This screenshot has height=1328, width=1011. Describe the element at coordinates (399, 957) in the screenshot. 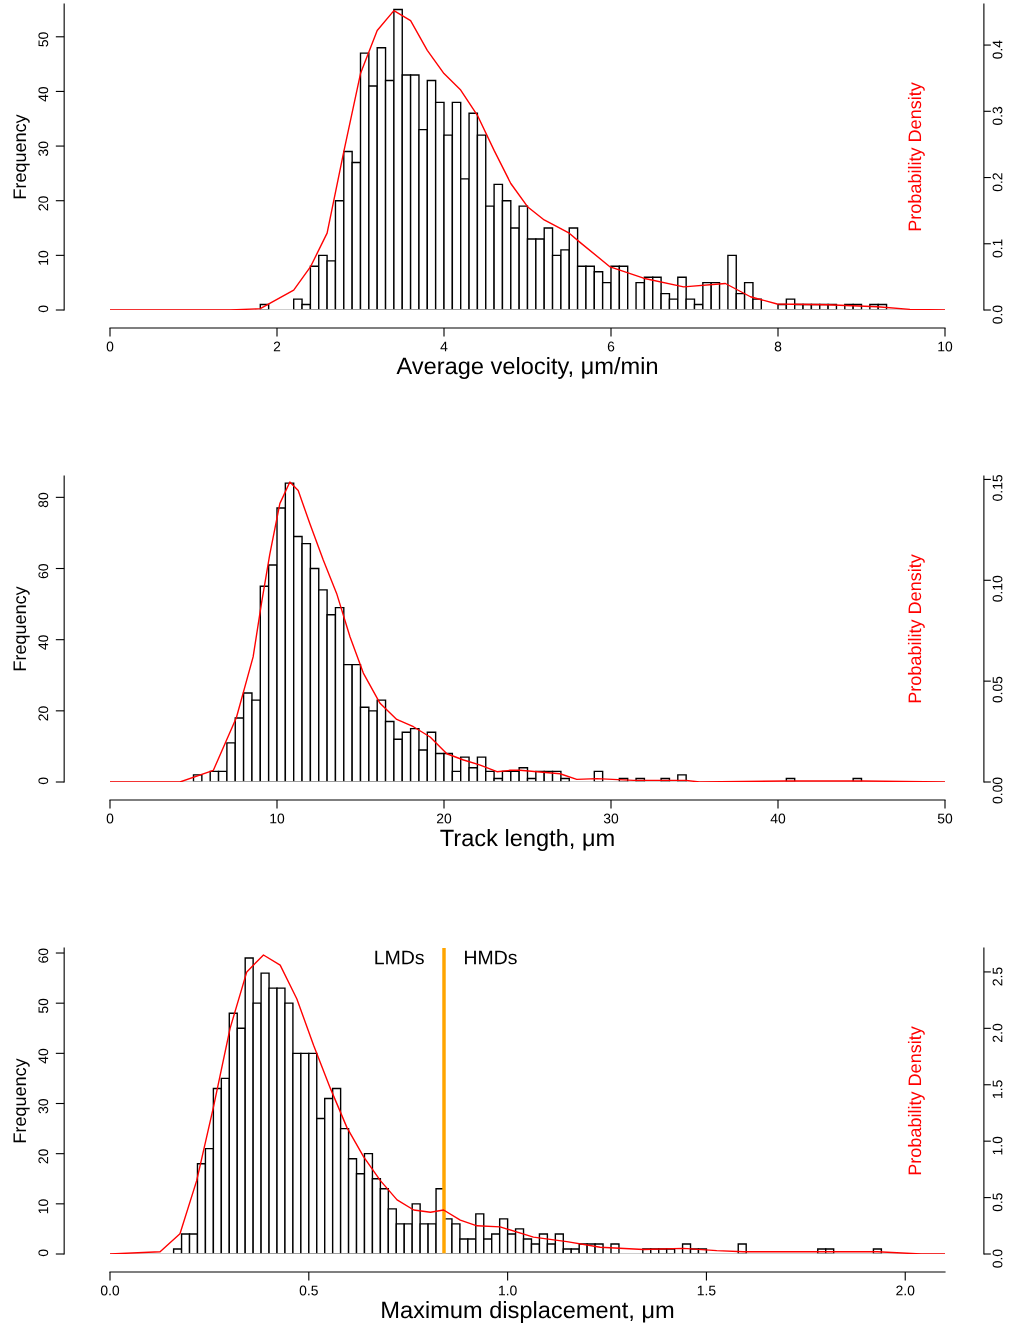

I see `annotation: LMDs` at that location.